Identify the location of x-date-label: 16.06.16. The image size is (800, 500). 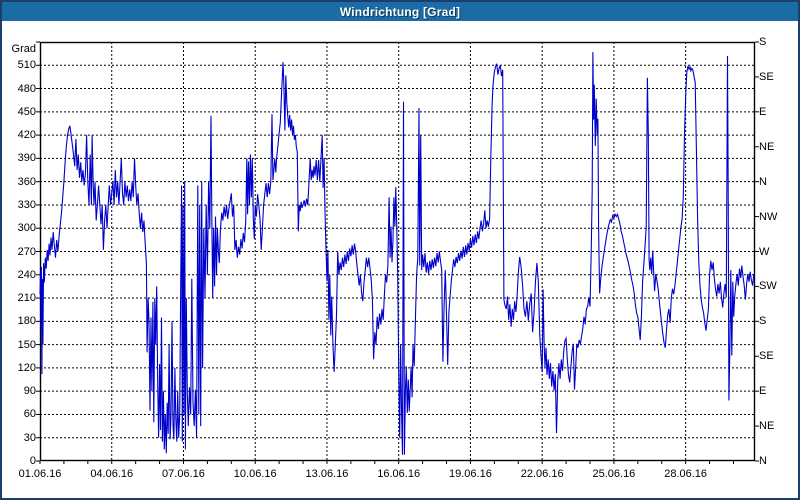
(399, 474).